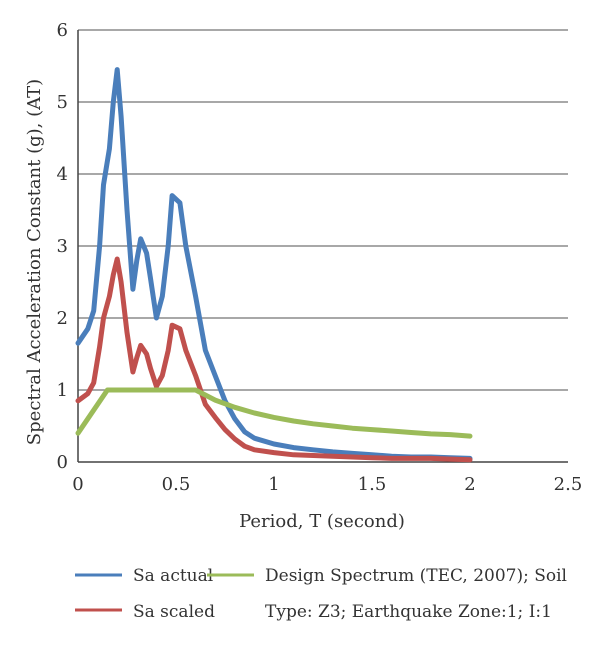 This screenshot has width=600, height=646. What do you see at coordinates (273, 484) in the screenshot?
I see `x-tick-label-2: 1` at bounding box center [273, 484].